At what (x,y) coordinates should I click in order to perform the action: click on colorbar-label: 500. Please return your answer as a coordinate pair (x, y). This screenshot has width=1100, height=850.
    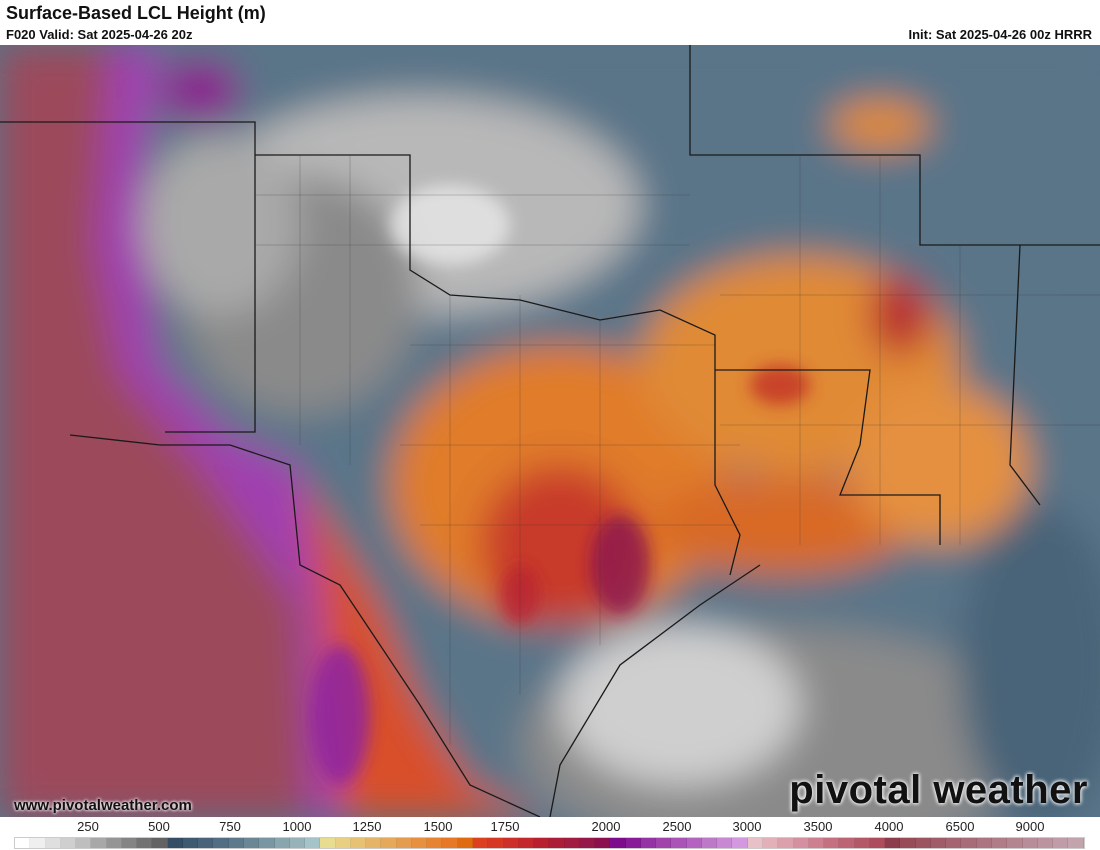
    Looking at the image, I should click on (159, 826).